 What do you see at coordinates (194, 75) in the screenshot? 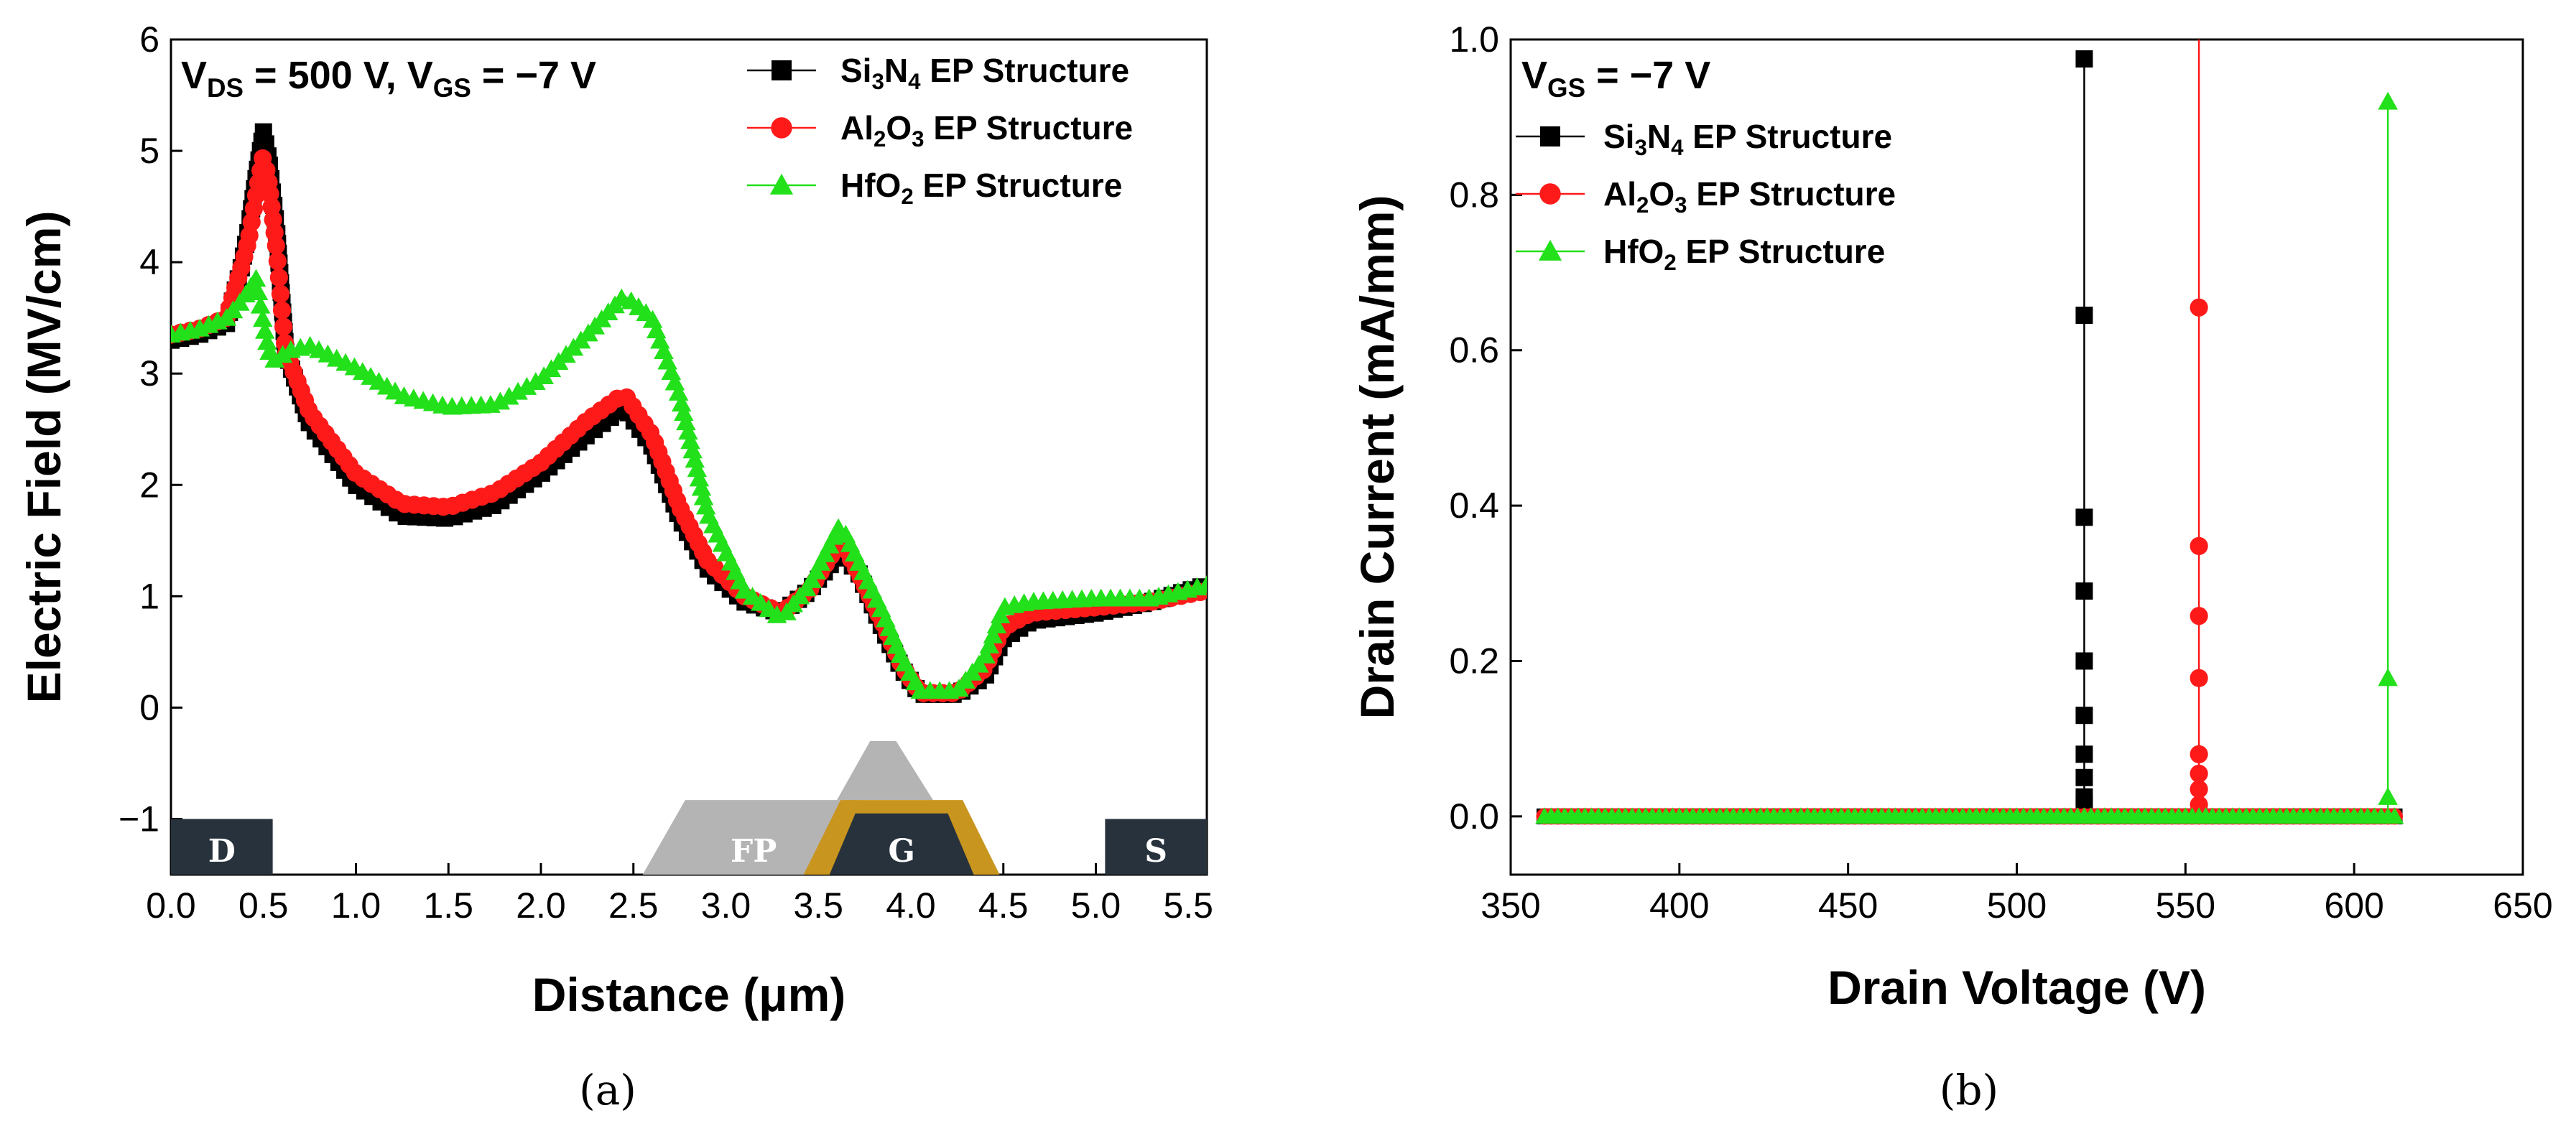
I see `panel-a-condition-label-part: V` at bounding box center [194, 75].